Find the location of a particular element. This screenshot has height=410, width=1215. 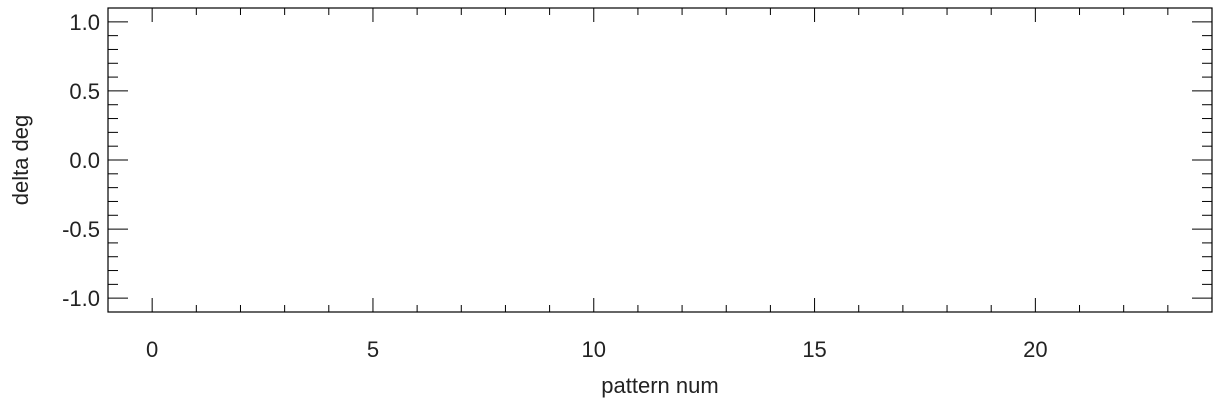

x-tick-label: 20 is located at coordinates (1035, 349).